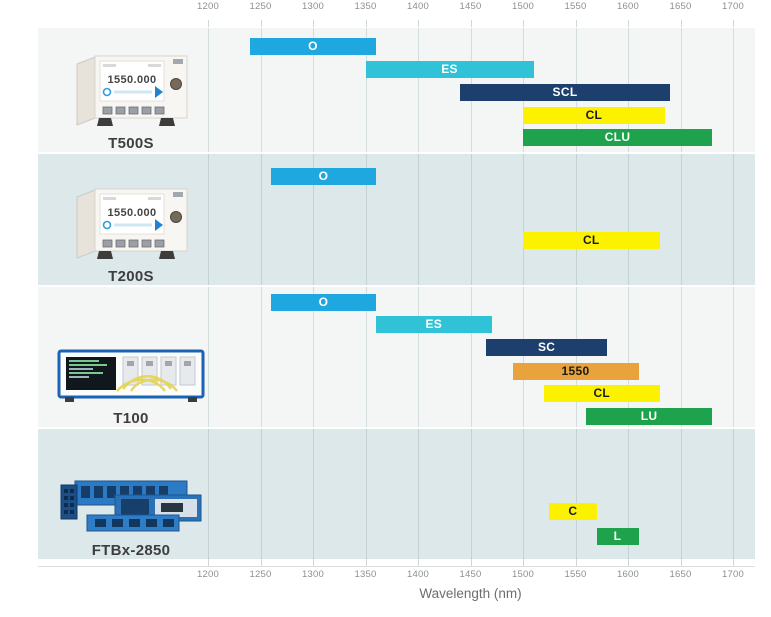  Describe the element at coordinates (573, 511) in the screenshot. I see `band-bar-c: C` at that location.